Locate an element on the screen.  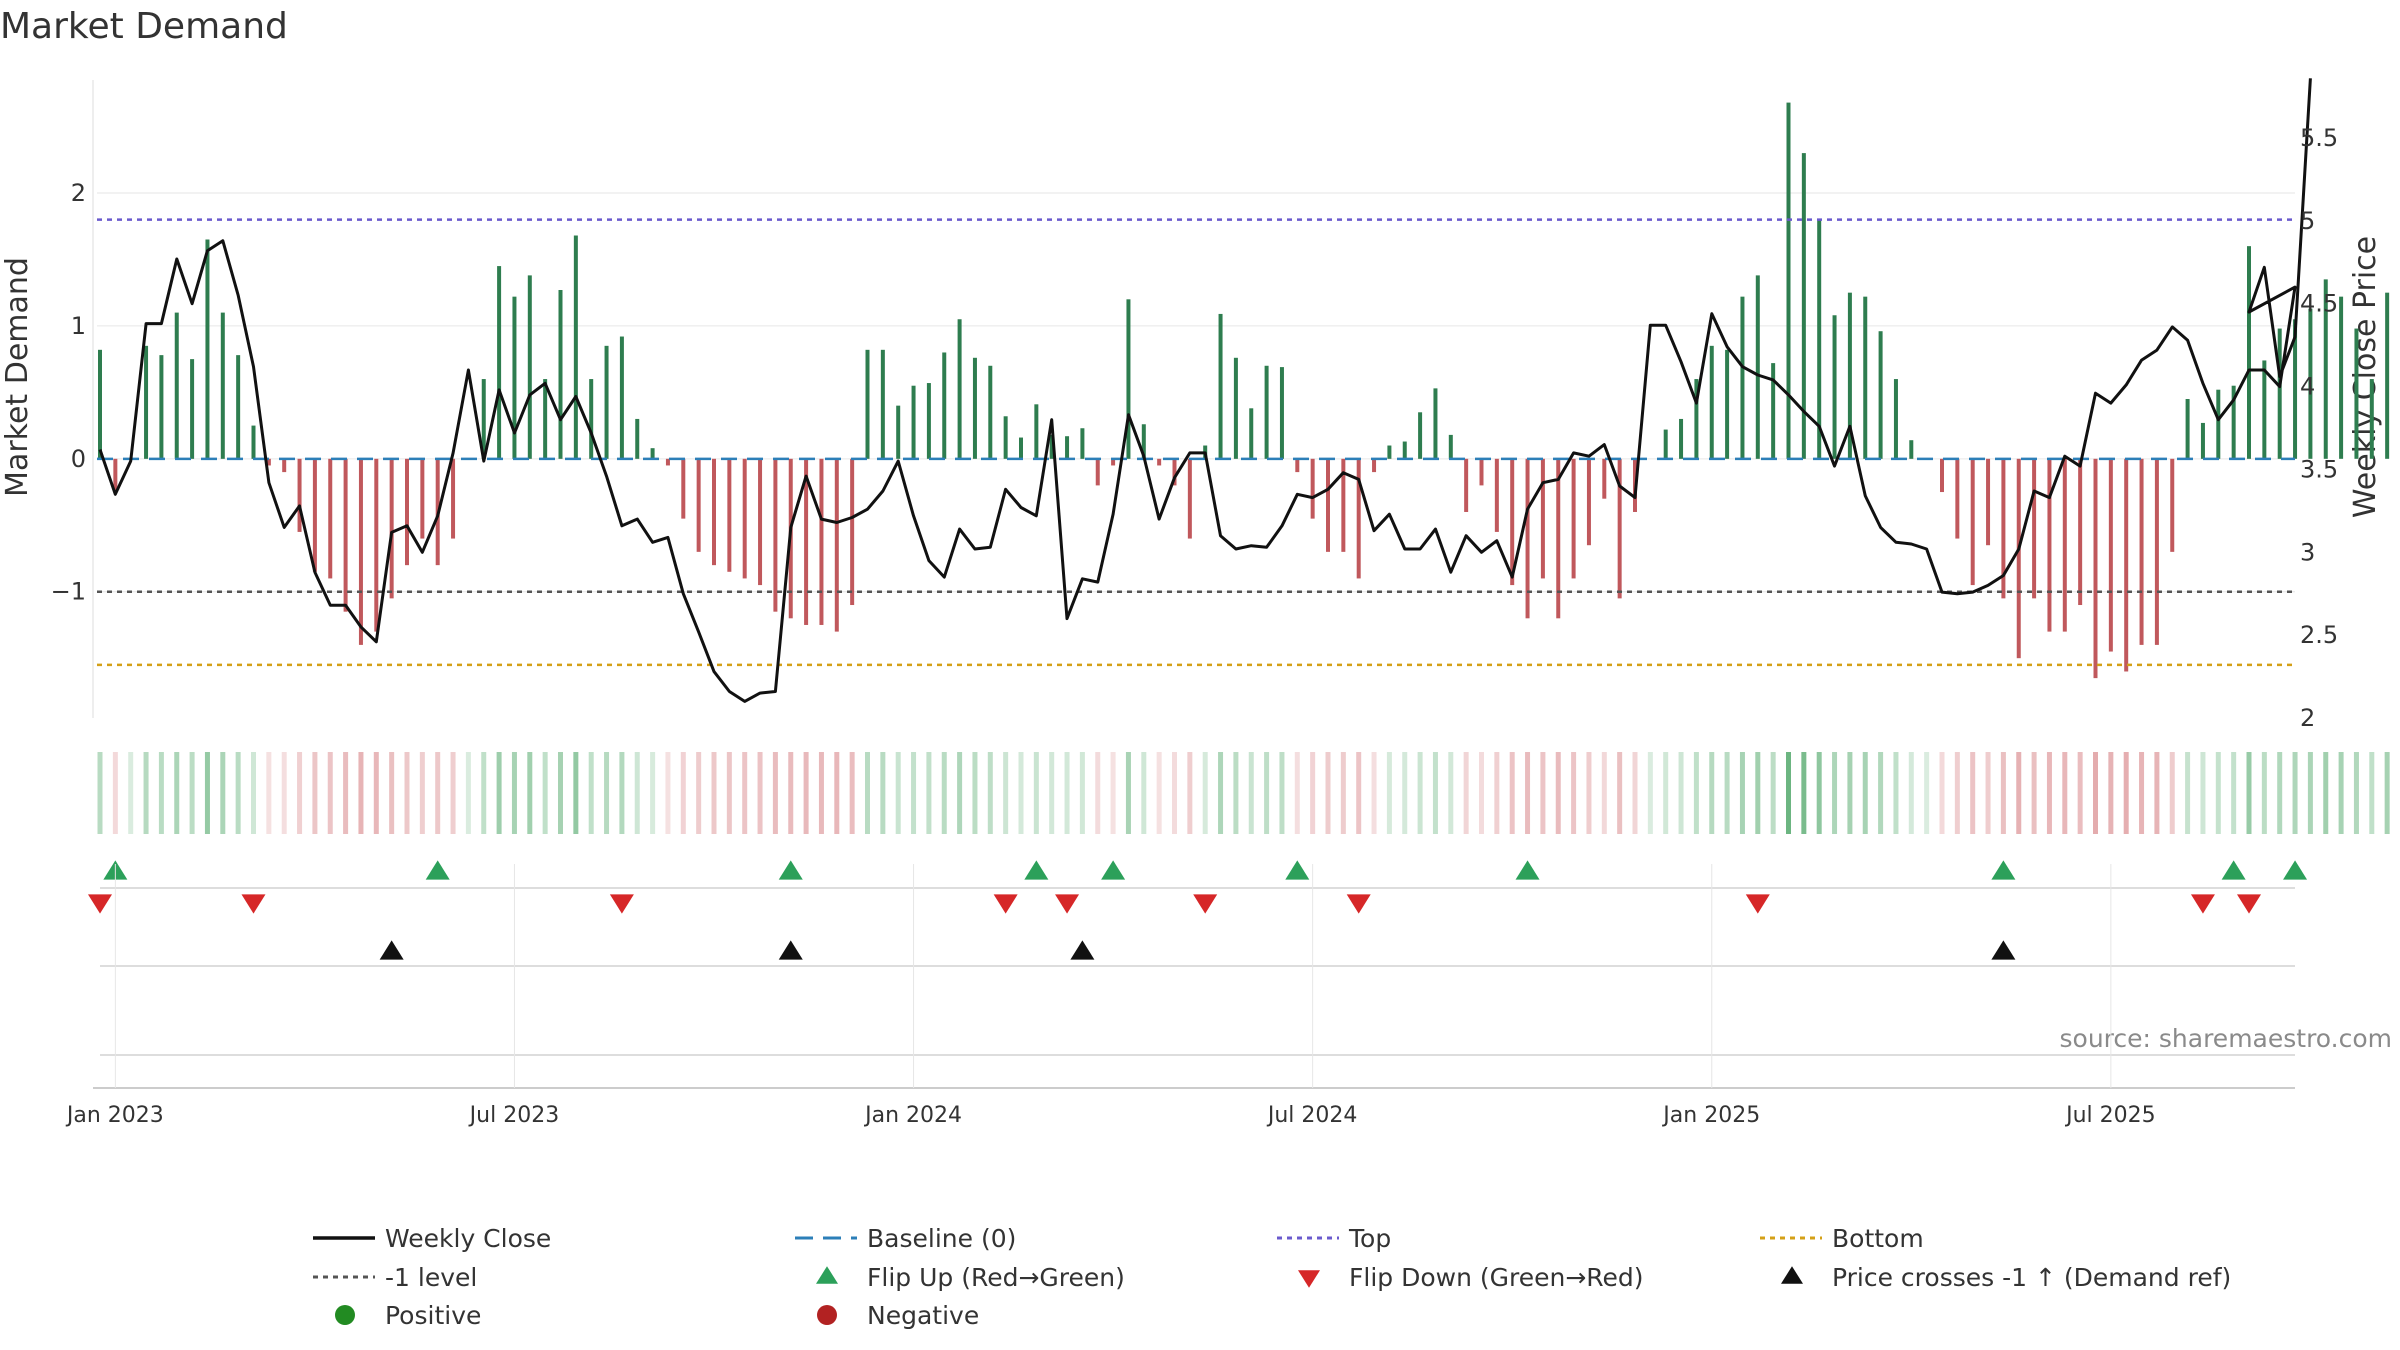
y-tick-label: 0 is located at coordinates (78, 459).